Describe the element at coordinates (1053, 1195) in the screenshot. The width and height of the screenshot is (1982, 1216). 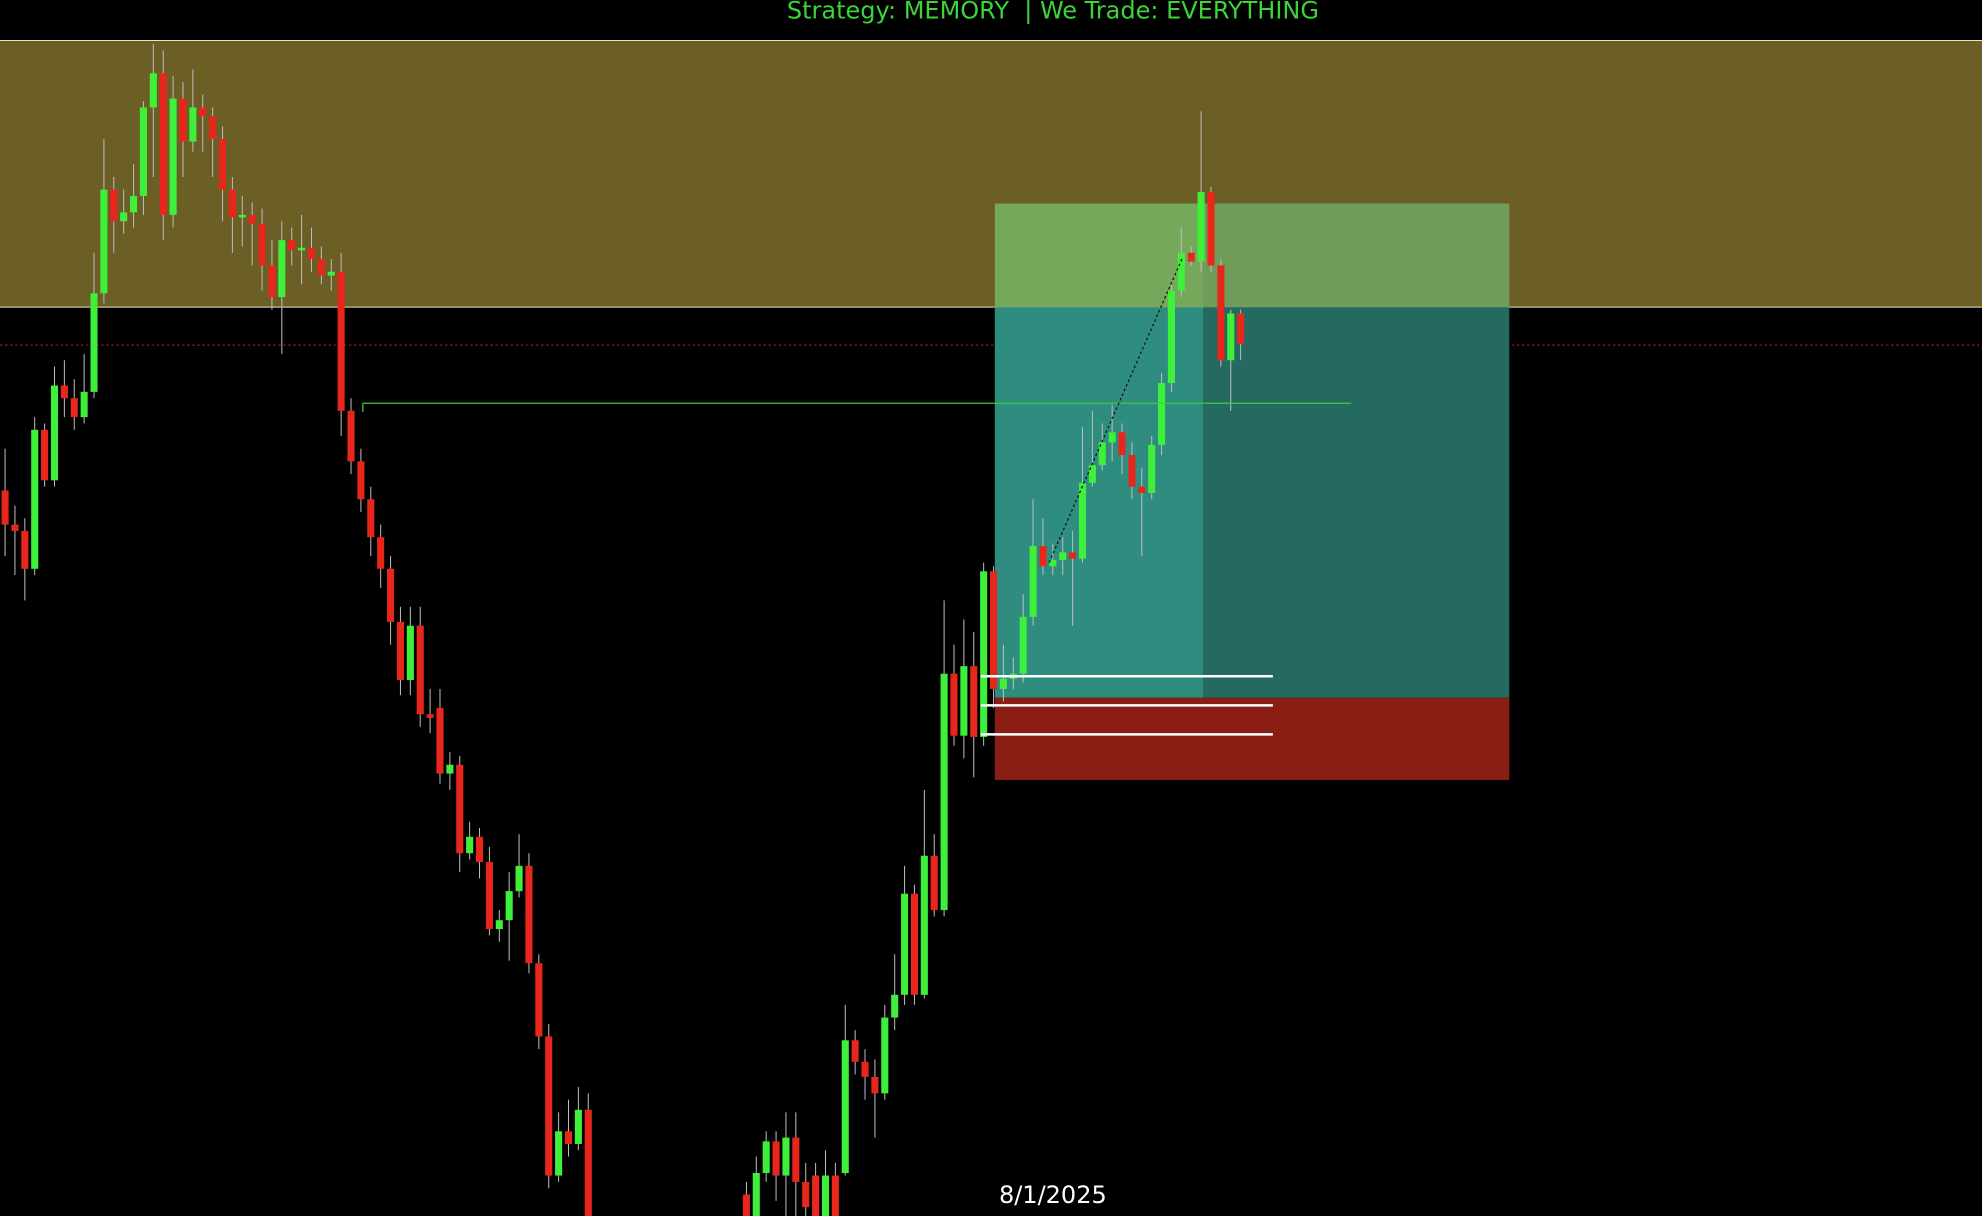
I see `x-tick-label: 8/1/2025` at that location.